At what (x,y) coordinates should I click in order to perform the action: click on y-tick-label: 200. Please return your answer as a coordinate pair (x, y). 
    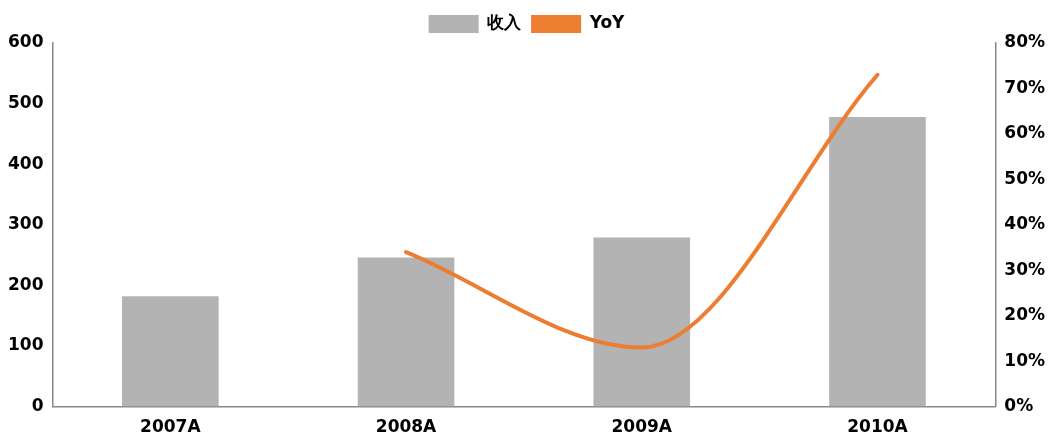
    Looking at the image, I should click on (25, 283).